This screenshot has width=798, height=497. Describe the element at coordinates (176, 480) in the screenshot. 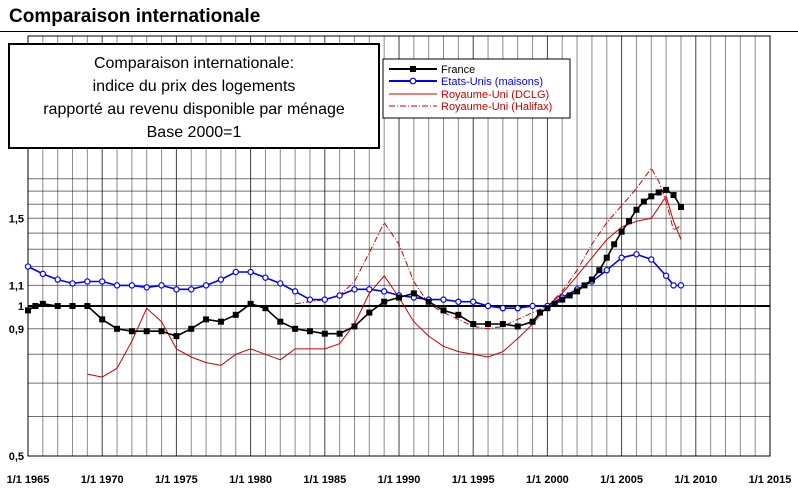

I see `x-tick-label: 1/1 1975` at that location.